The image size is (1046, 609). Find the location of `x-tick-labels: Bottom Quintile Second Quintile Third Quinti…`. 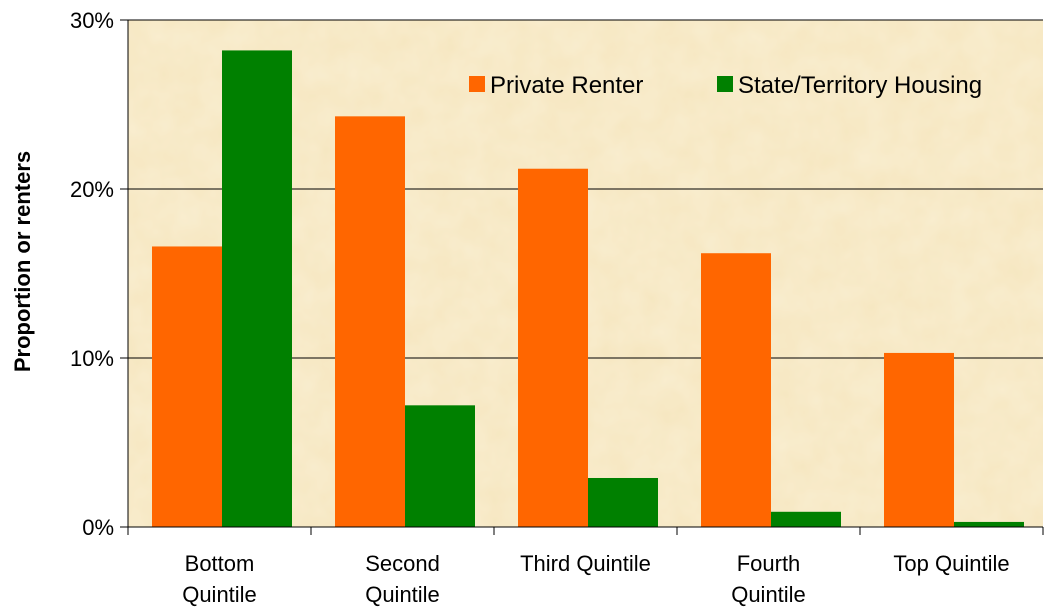

x-tick-labels: Bottom Quintile Second Quintile Third Quinti… is located at coordinates (595, 579).